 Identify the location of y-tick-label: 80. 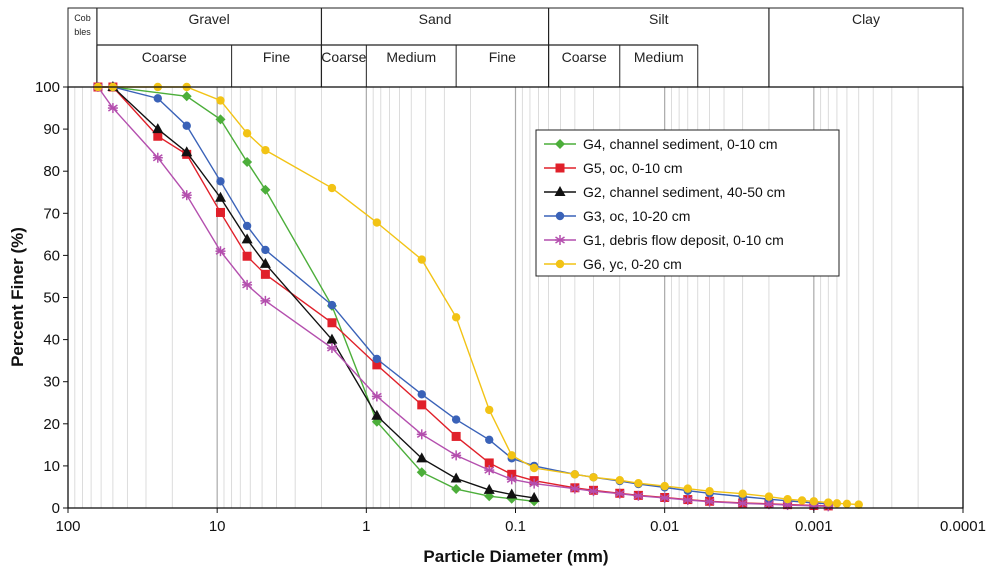
(51, 171).